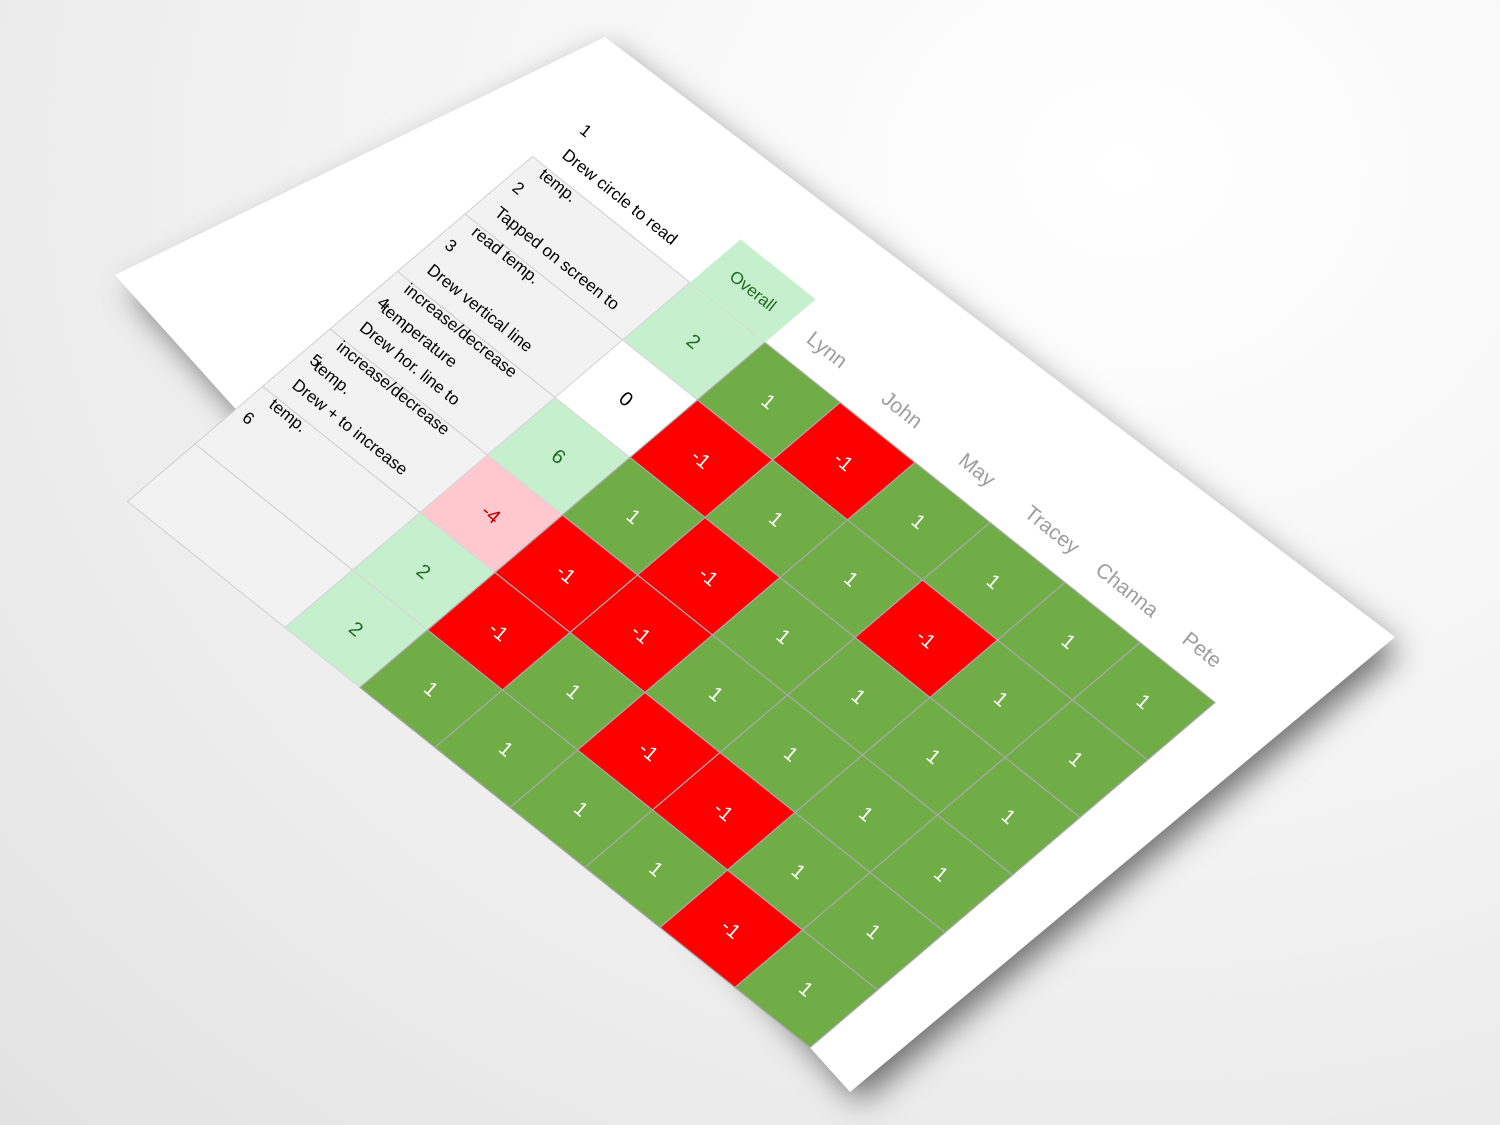 The height and width of the screenshot is (1125, 1500). Describe the element at coordinates (753, 291) in the screenshot. I see `overall-header-cell` at that location.